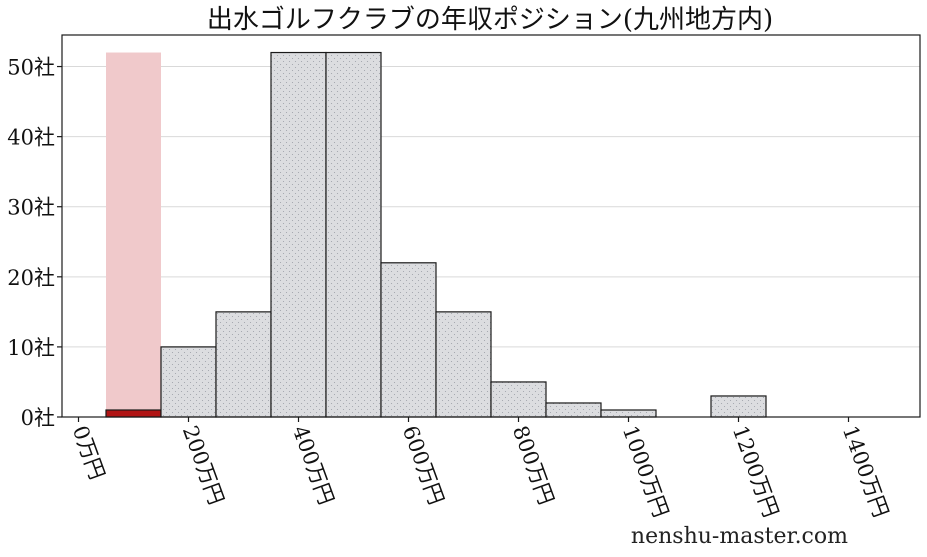 Image resolution: width=927 pixels, height=557 pixels. Describe the element at coordinates (739, 536) in the screenshot. I see `watermark: nenshu-master.com` at that location.